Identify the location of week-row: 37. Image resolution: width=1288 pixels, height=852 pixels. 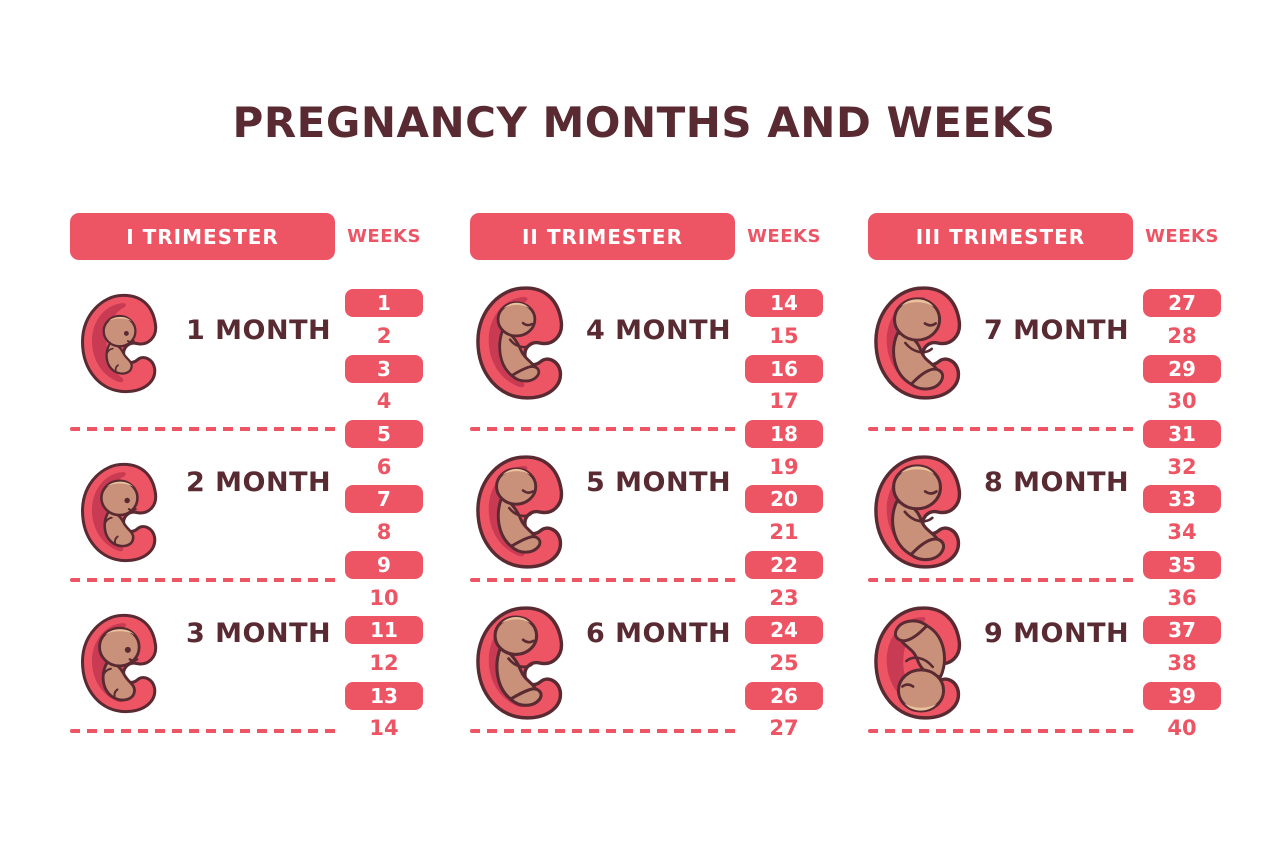
(1182, 630).